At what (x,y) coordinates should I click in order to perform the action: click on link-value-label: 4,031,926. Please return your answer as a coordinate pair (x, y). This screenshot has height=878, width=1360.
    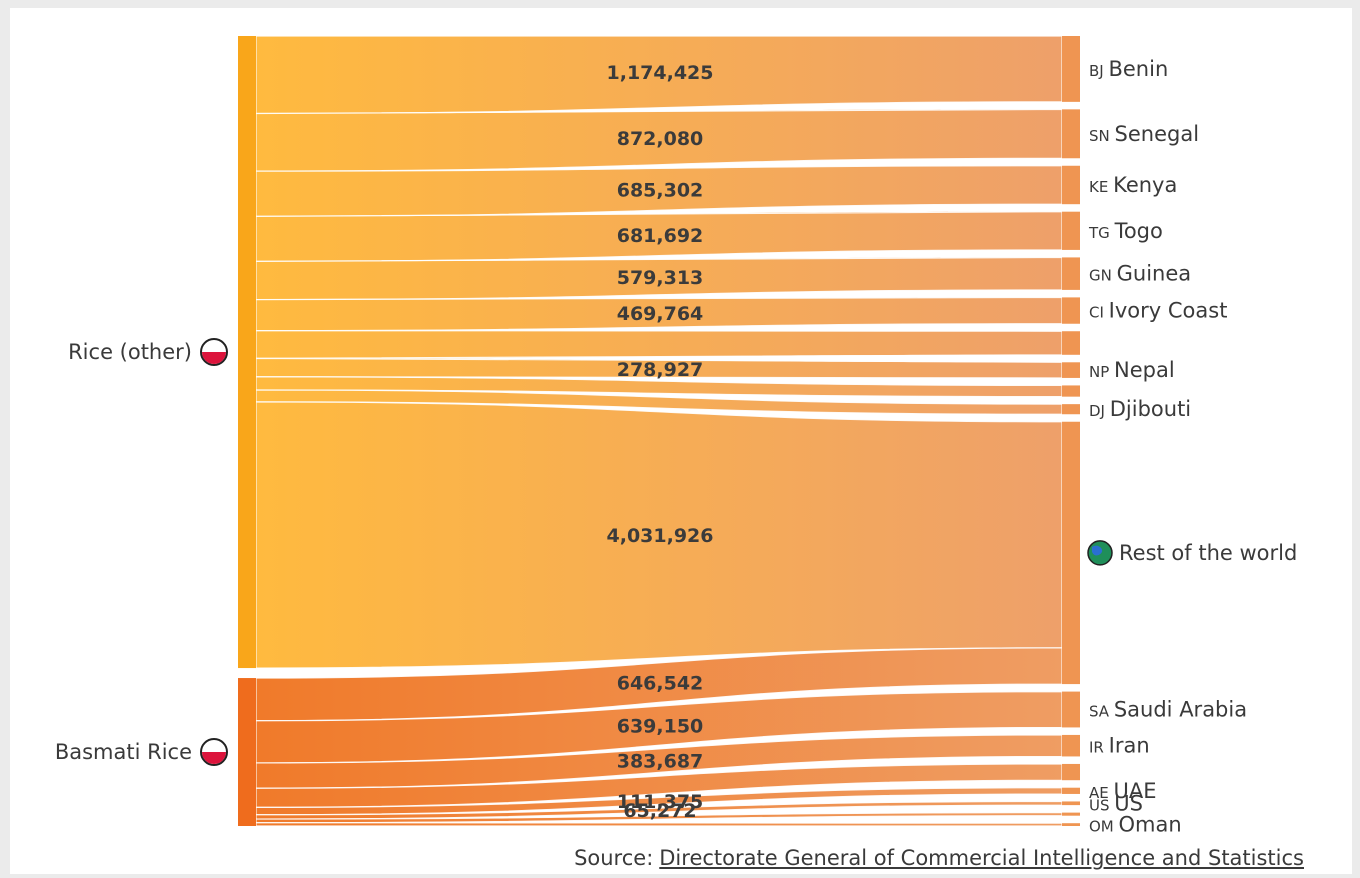
    Looking at the image, I should click on (660, 536).